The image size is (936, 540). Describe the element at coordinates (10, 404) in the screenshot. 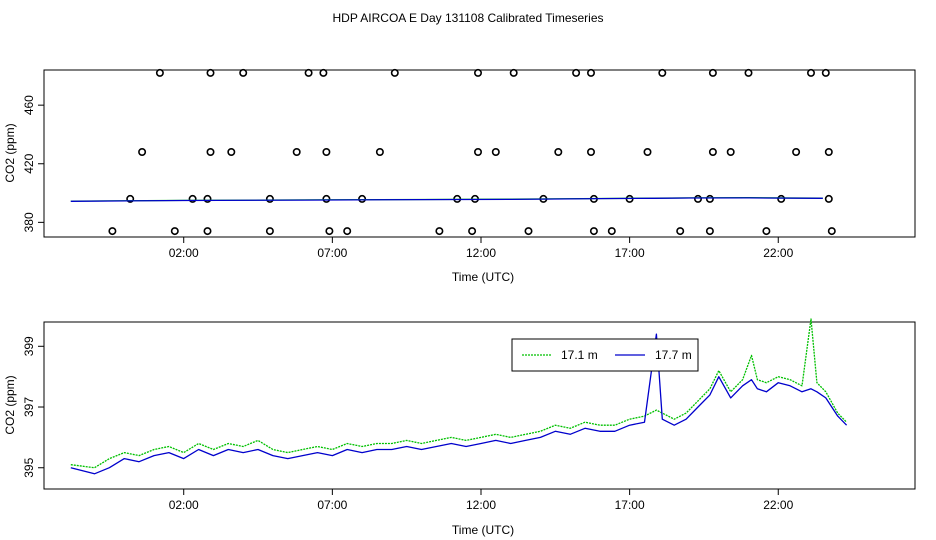

I see `bottom-y-axis-label: CO2 (ppm)` at that location.